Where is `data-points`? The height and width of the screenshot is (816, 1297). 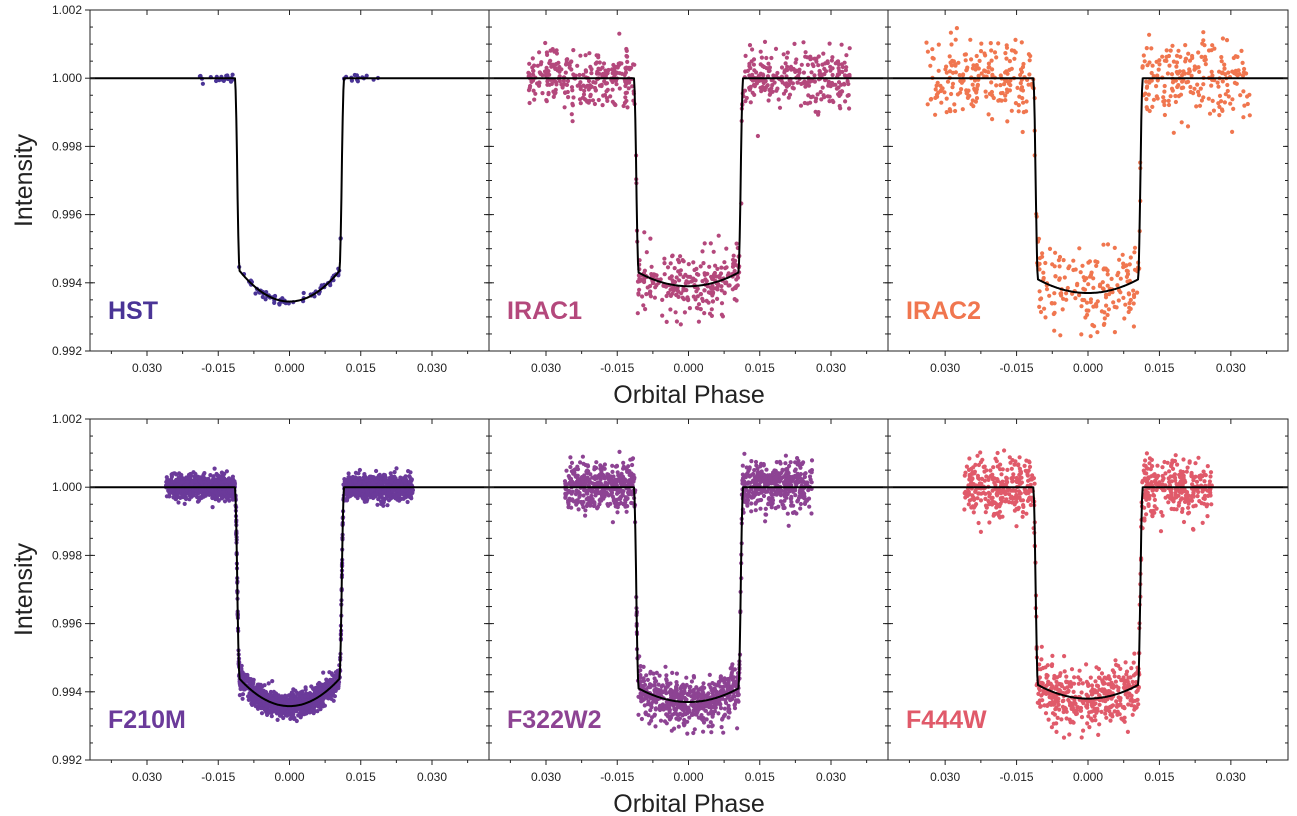 data-points is located at coordinates (289, 595).